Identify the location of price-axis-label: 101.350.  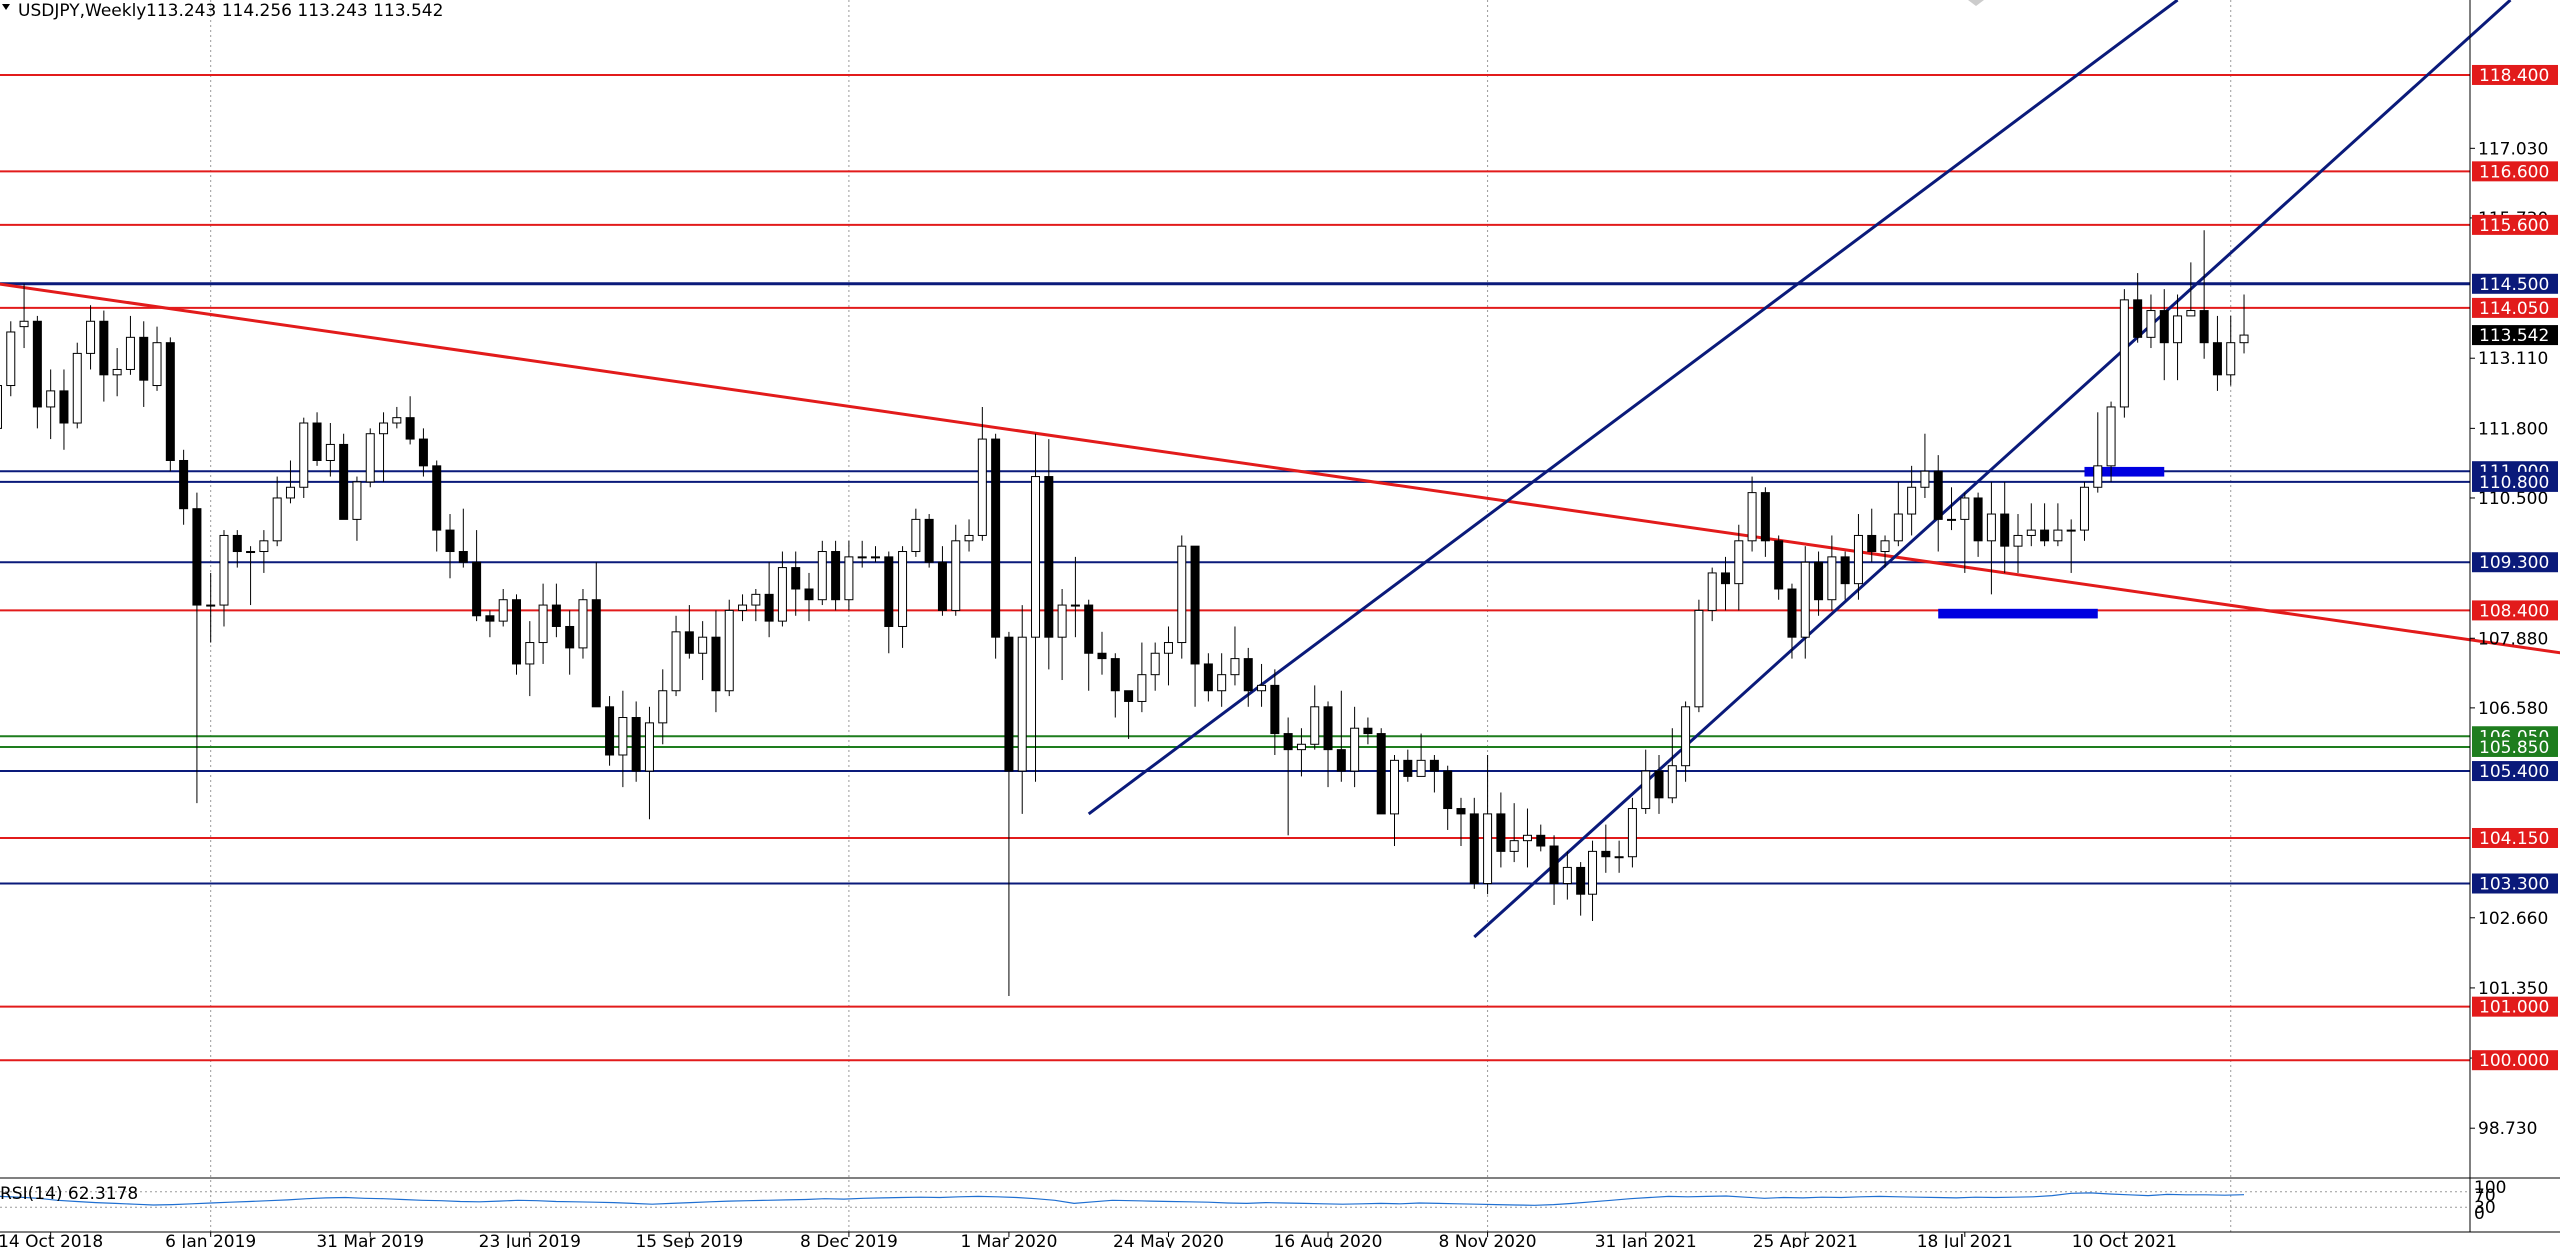
(2513, 989).